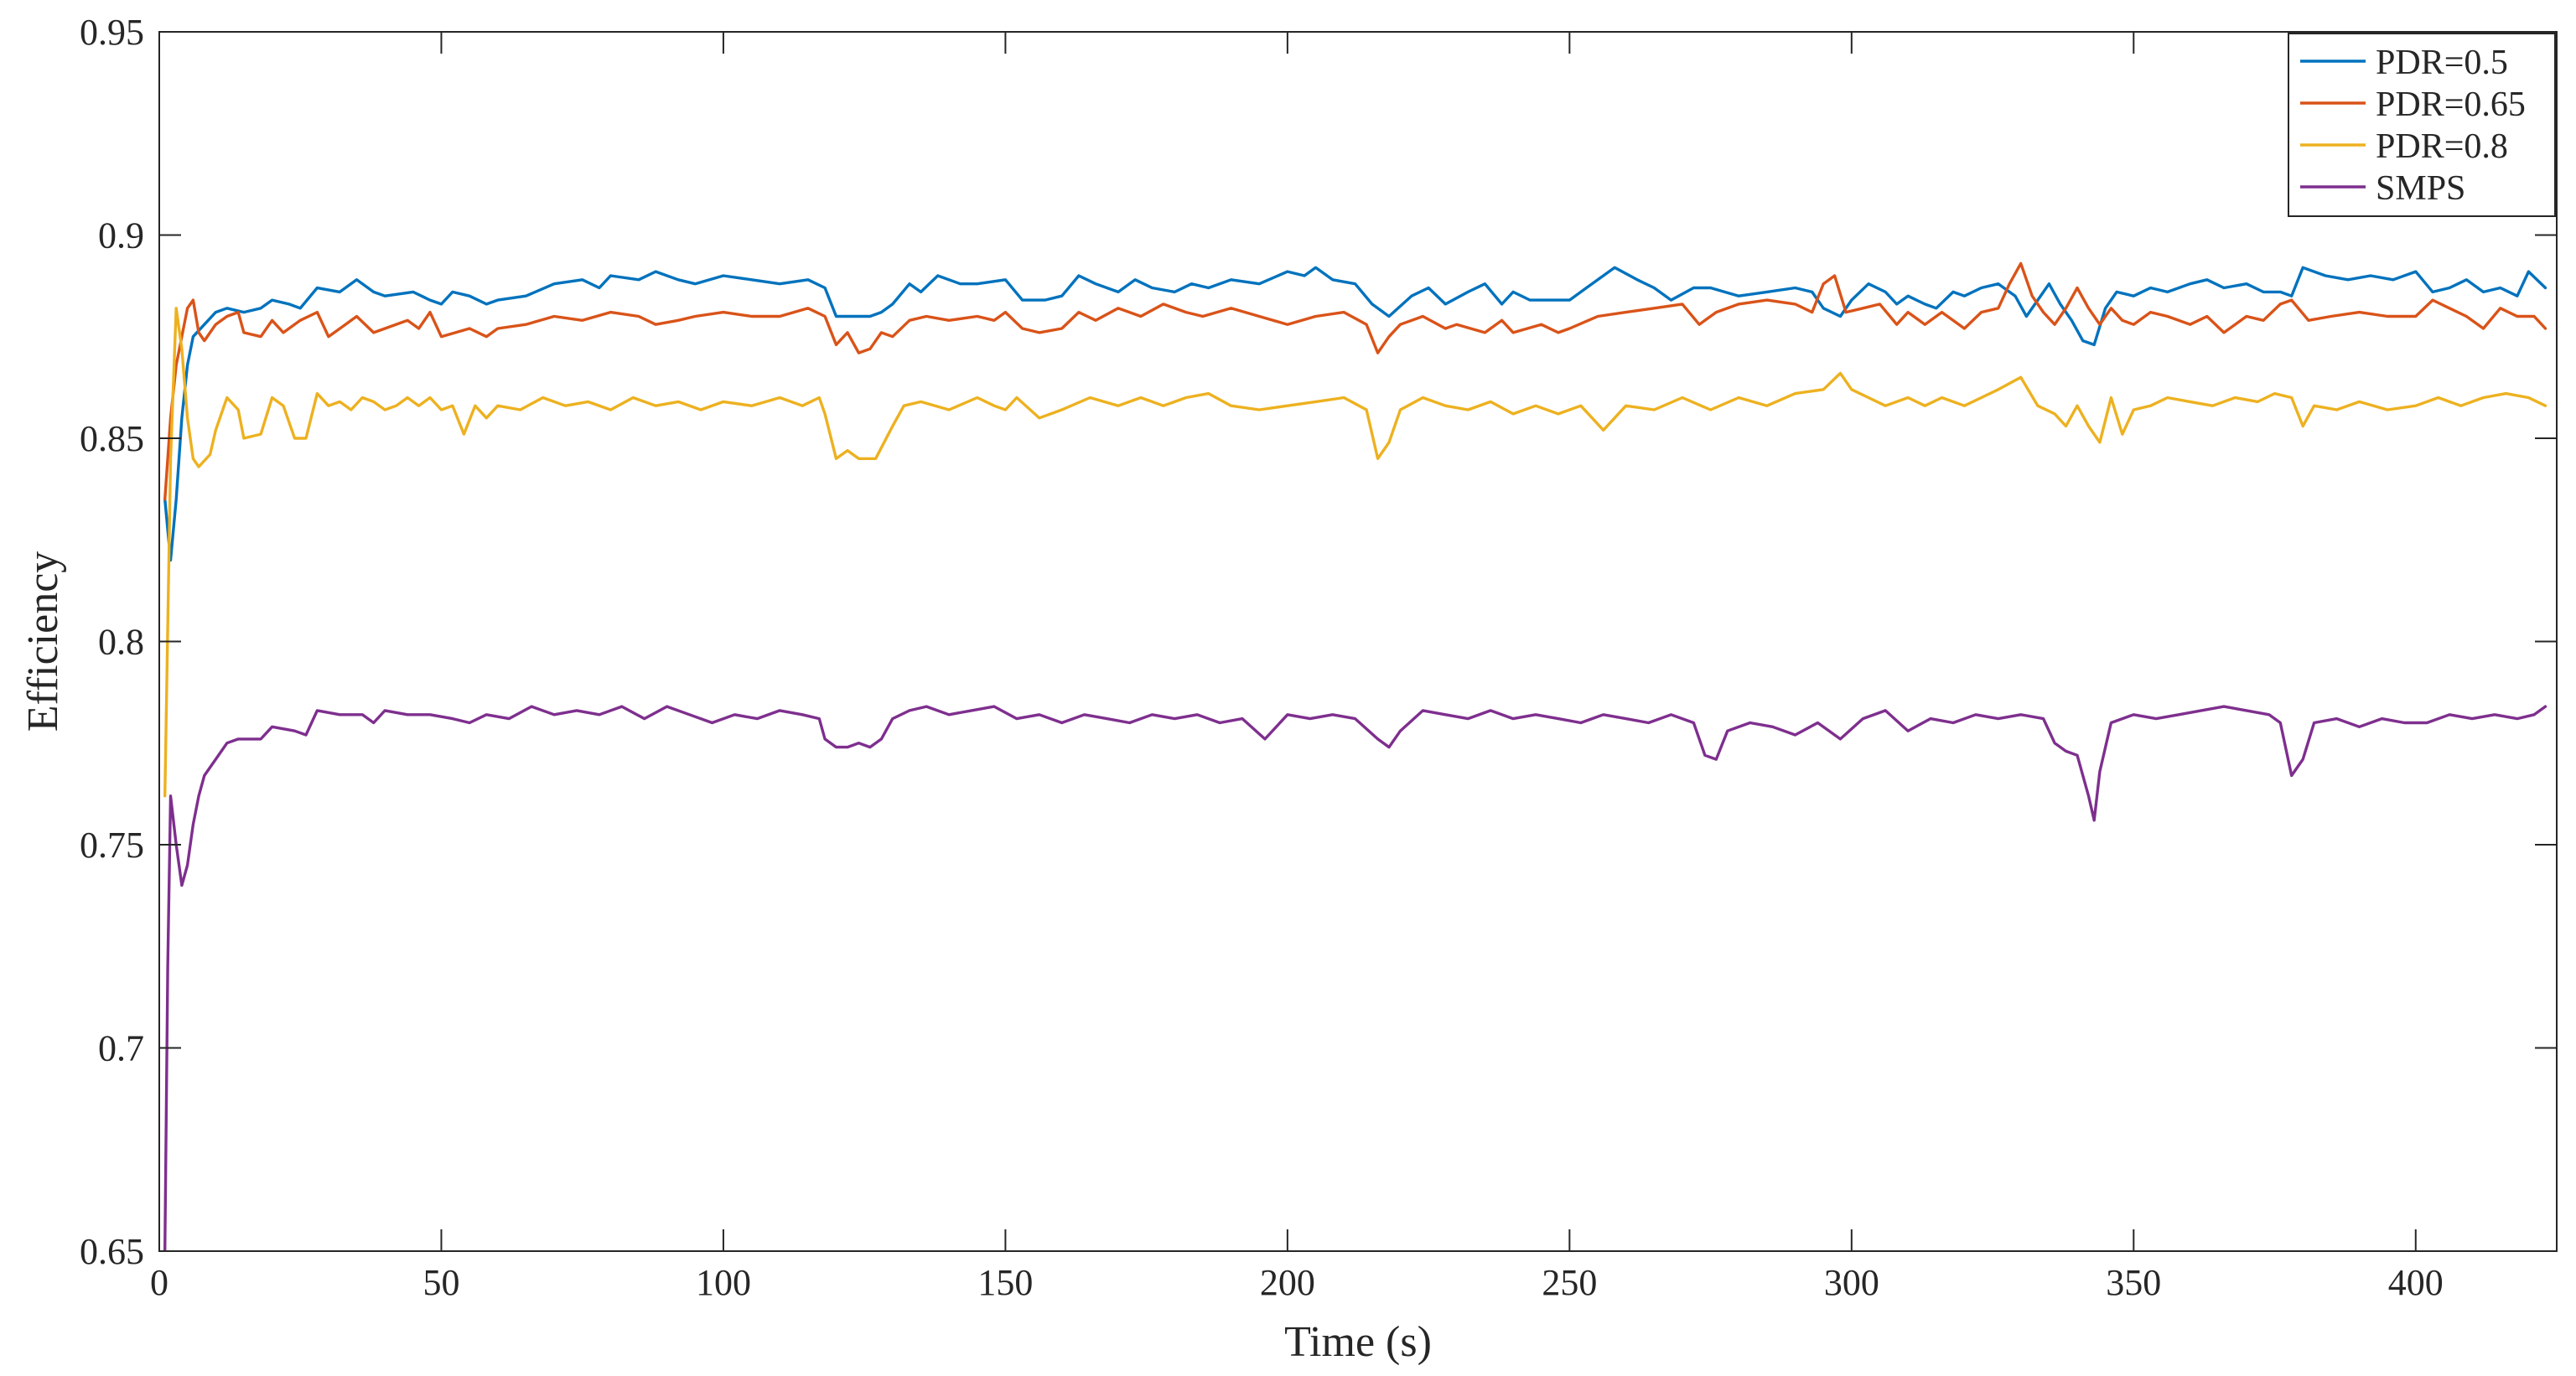 This screenshot has height=1376, width=2576. I want to click on legend-label: PDR=0.5, so click(2442, 63).